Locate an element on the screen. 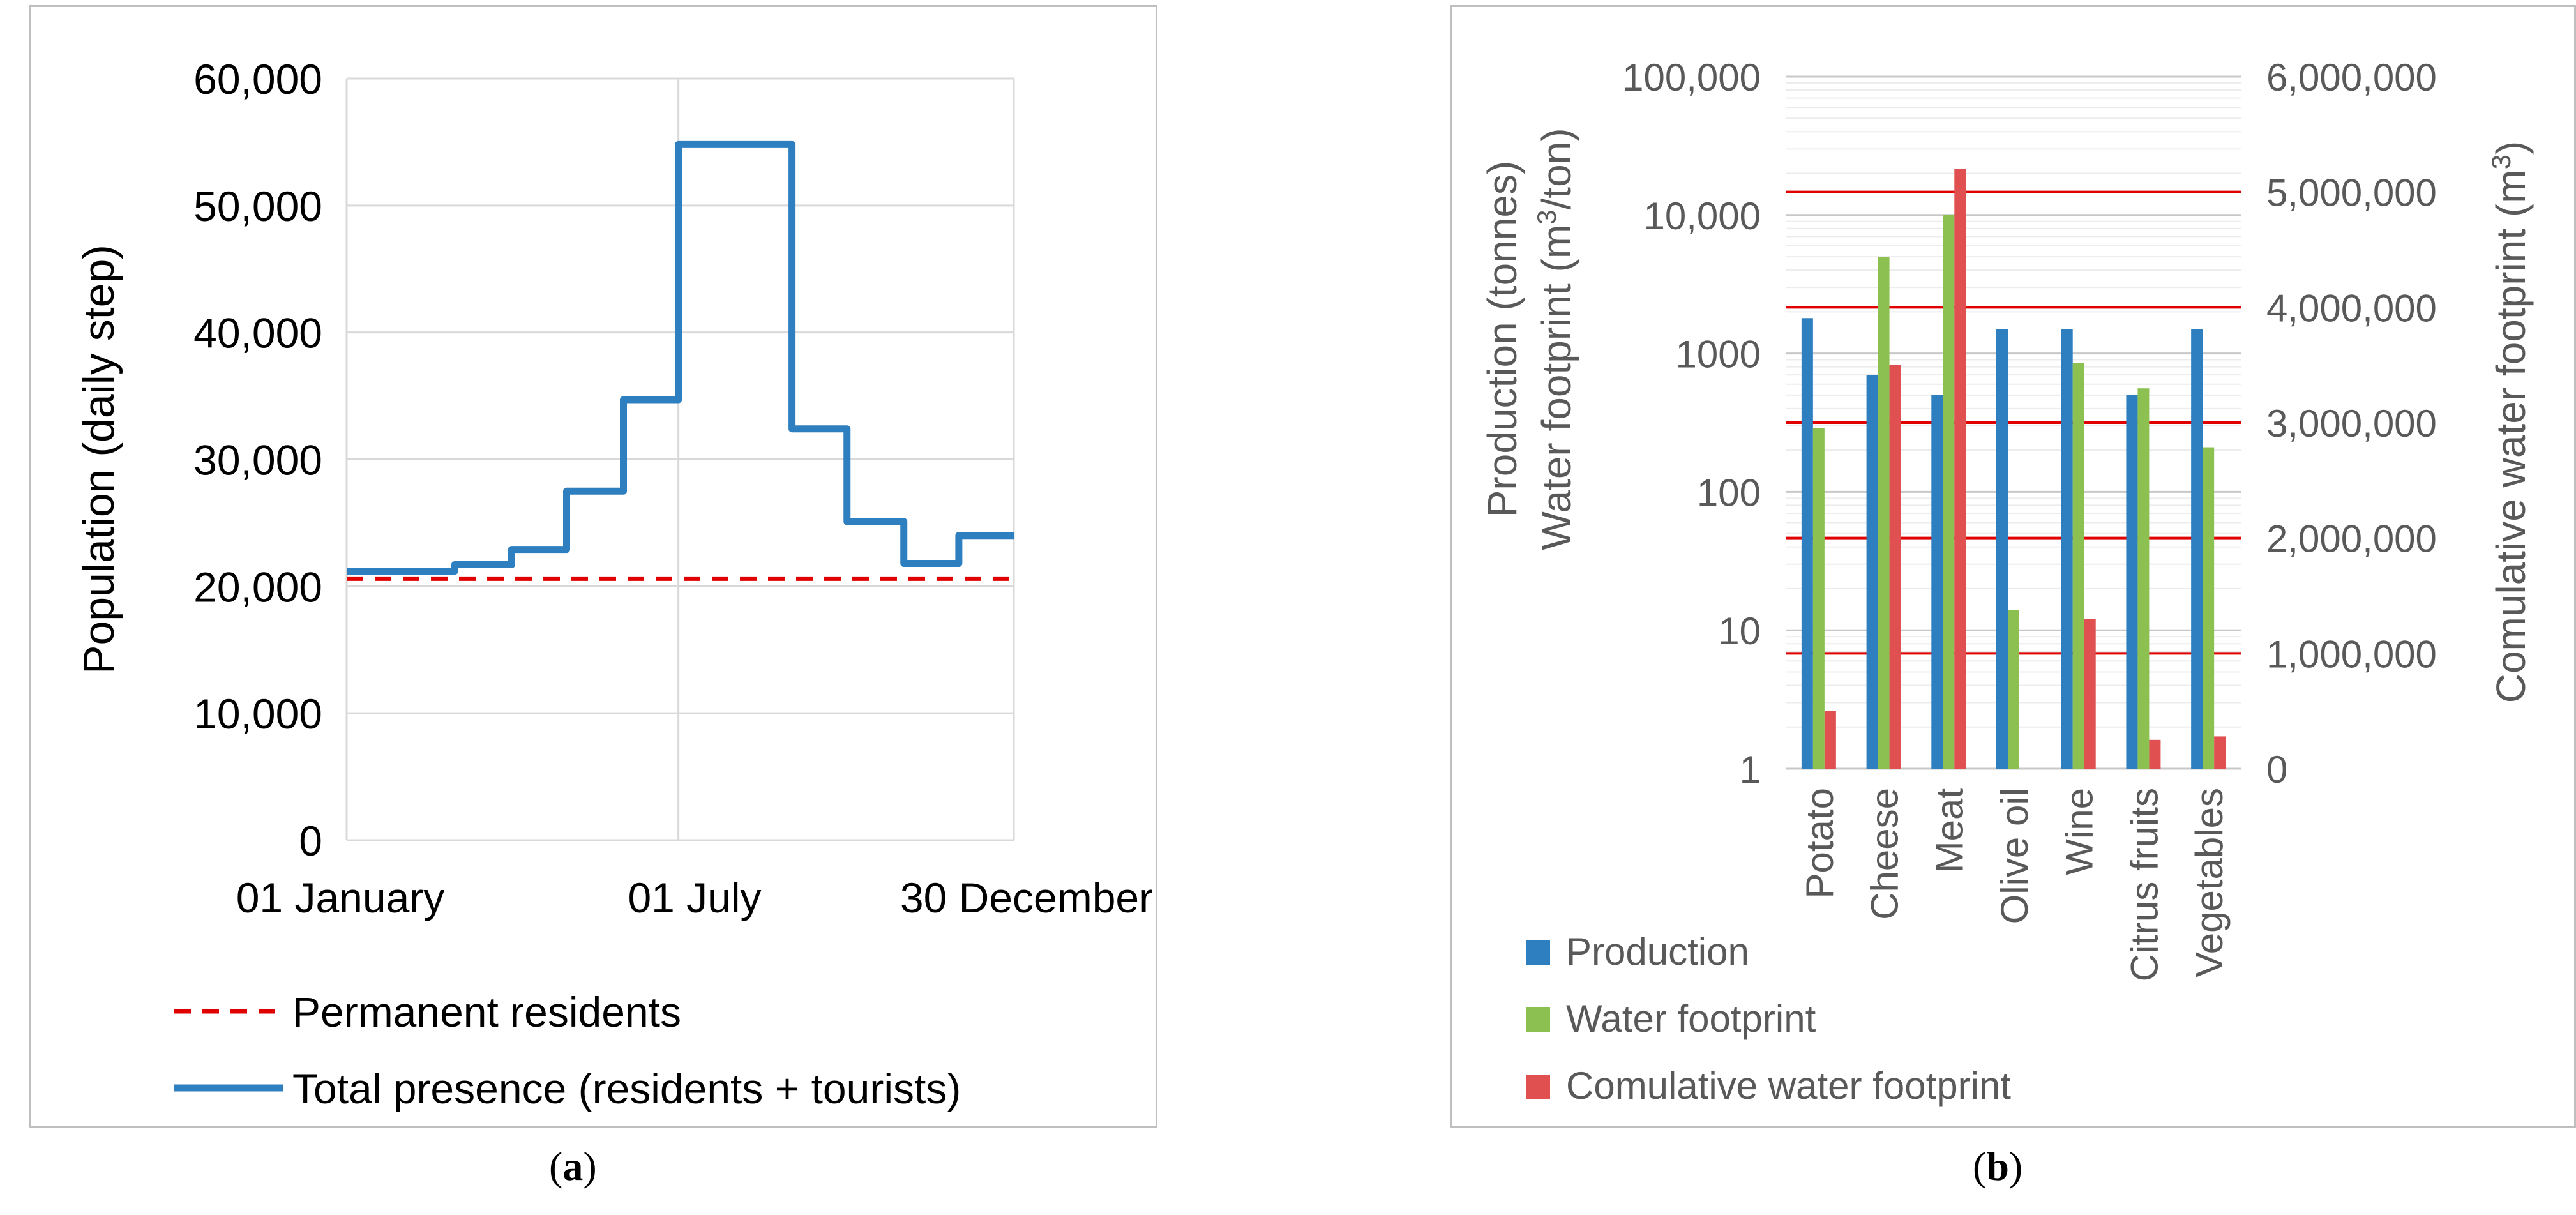  x-tick-label: 01 January is located at coordinates (340, 897).